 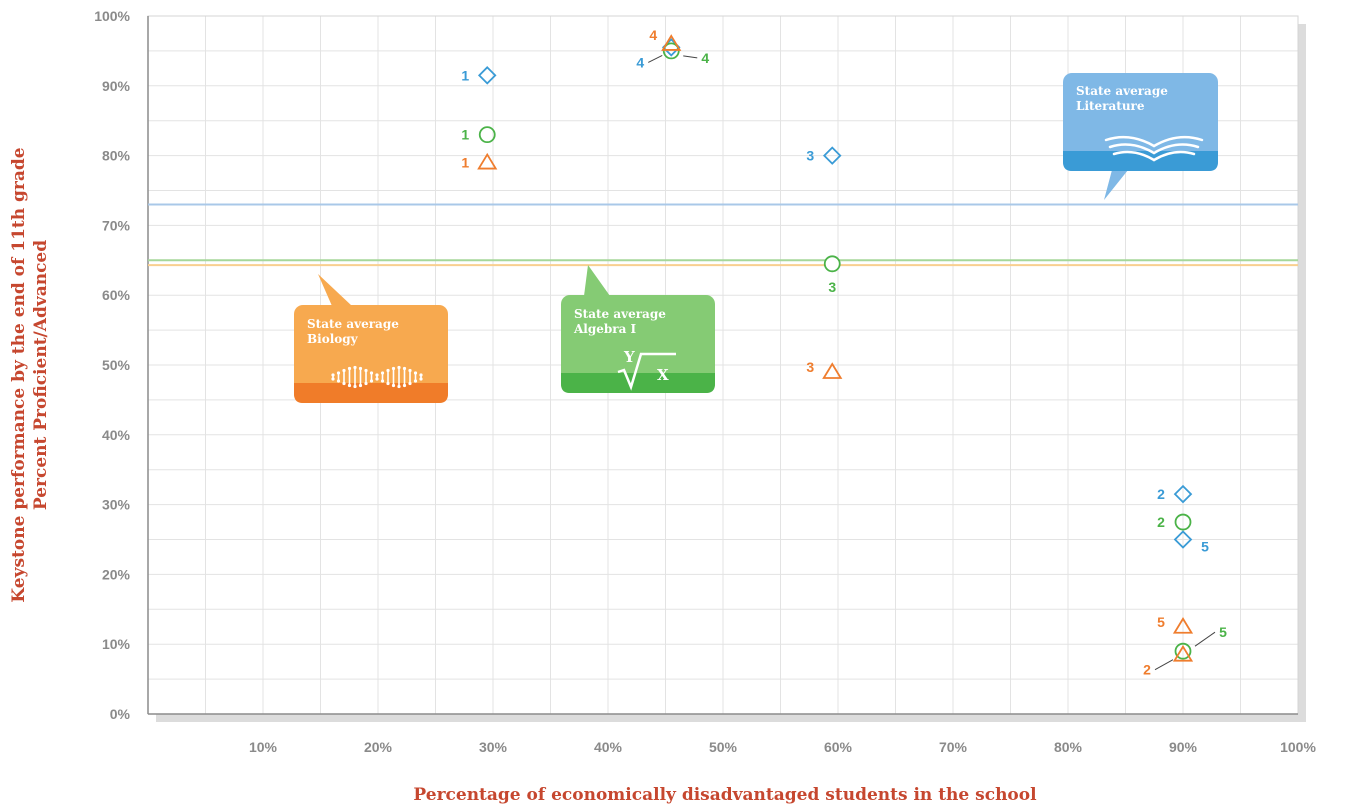 What do you see at coordinates (953, 747) in the screenshot?
I see `x-tick-label: 70%` at bounding box center [953, 747].